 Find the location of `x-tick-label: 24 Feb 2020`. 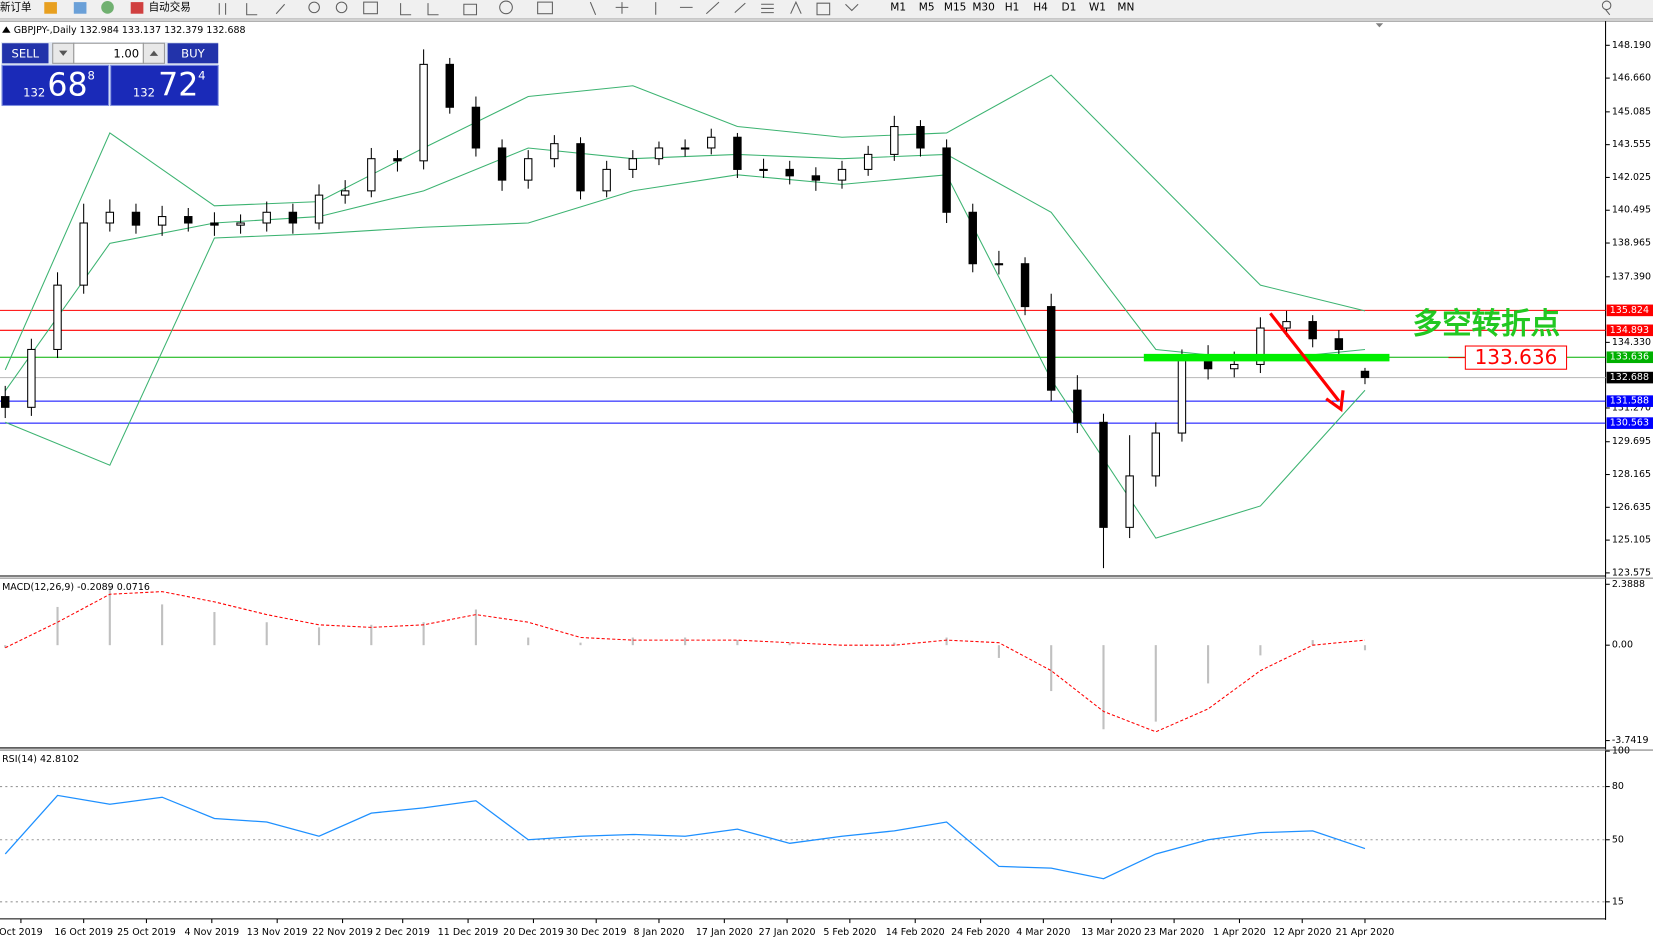

x-tick-label: 24 Feb 2020 is located at coordinates (980, 932).